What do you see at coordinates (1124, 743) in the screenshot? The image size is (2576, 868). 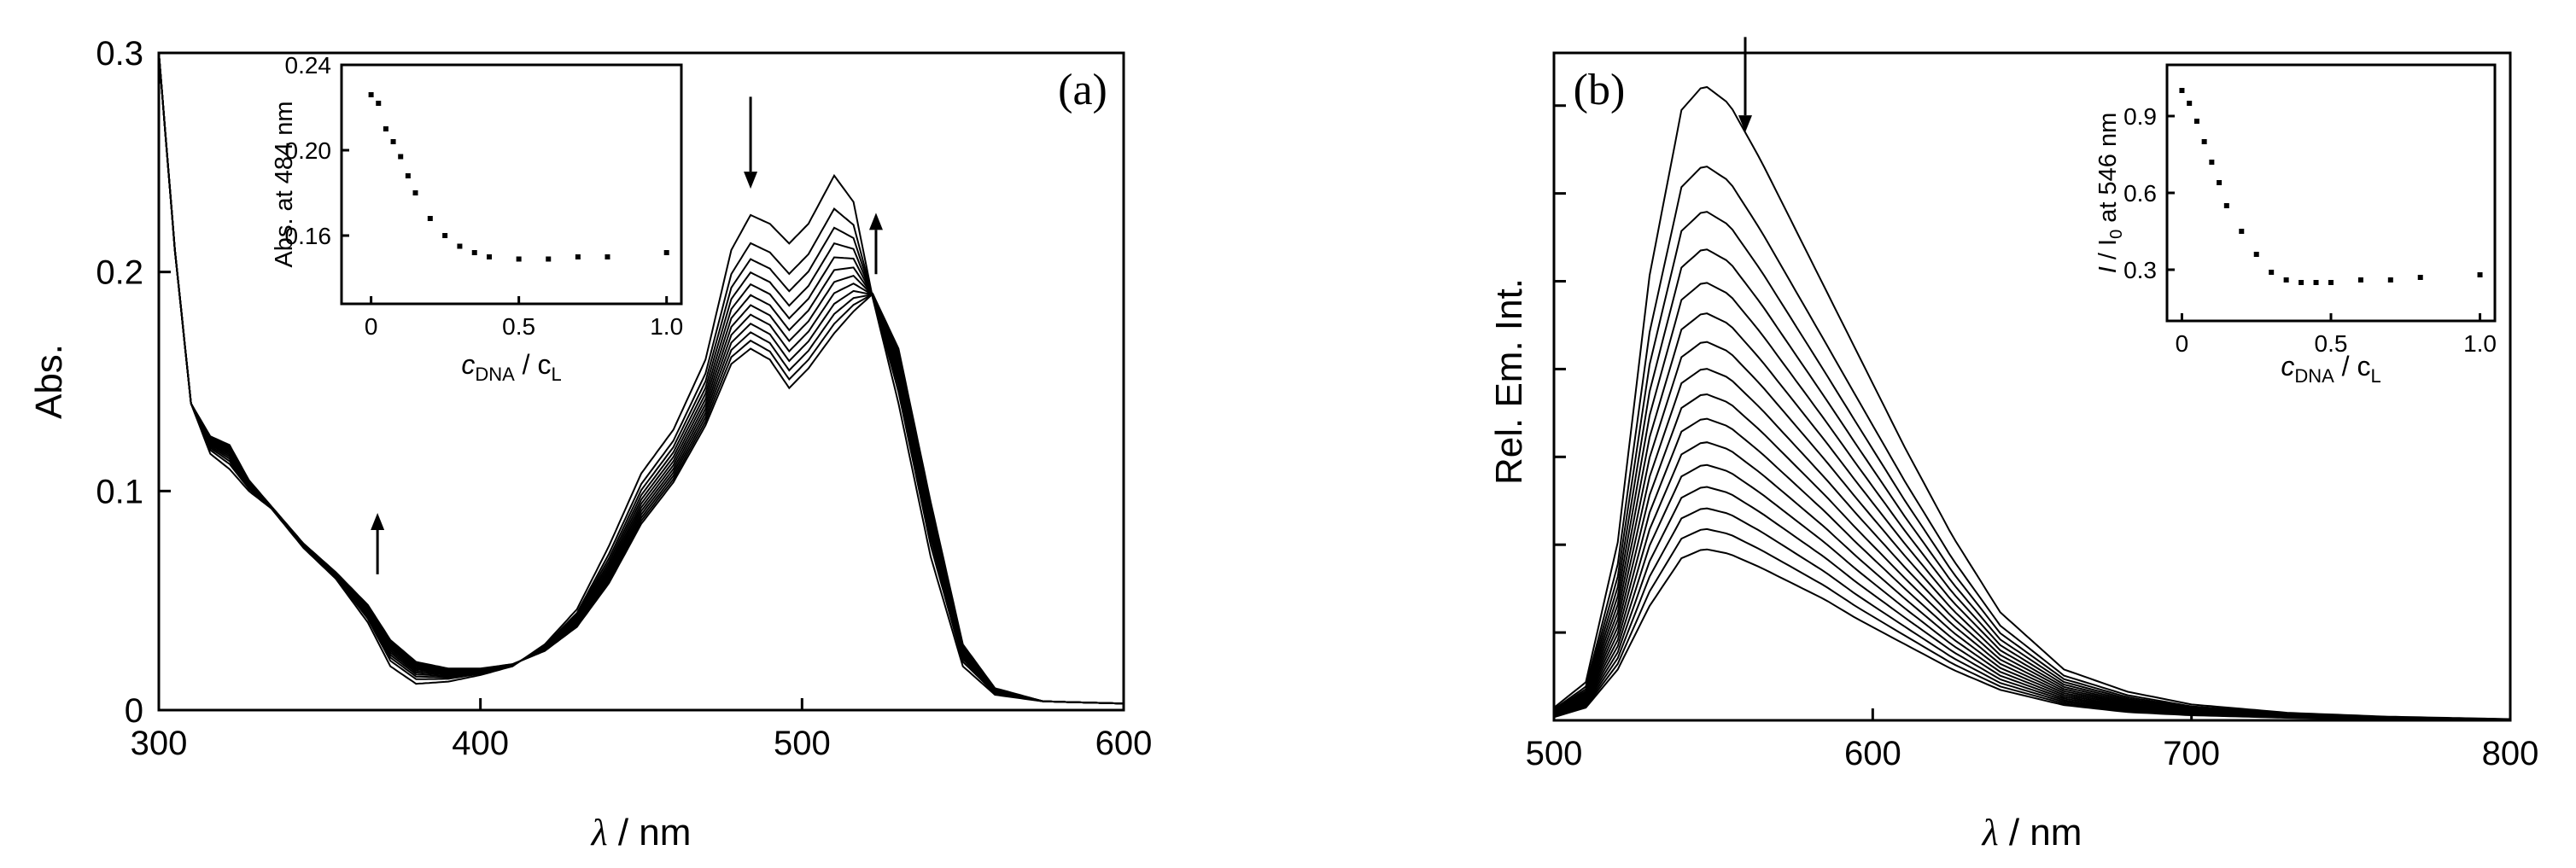 I see `panel-a-x-tick-label: 600` at bounding box center [1124, 743].